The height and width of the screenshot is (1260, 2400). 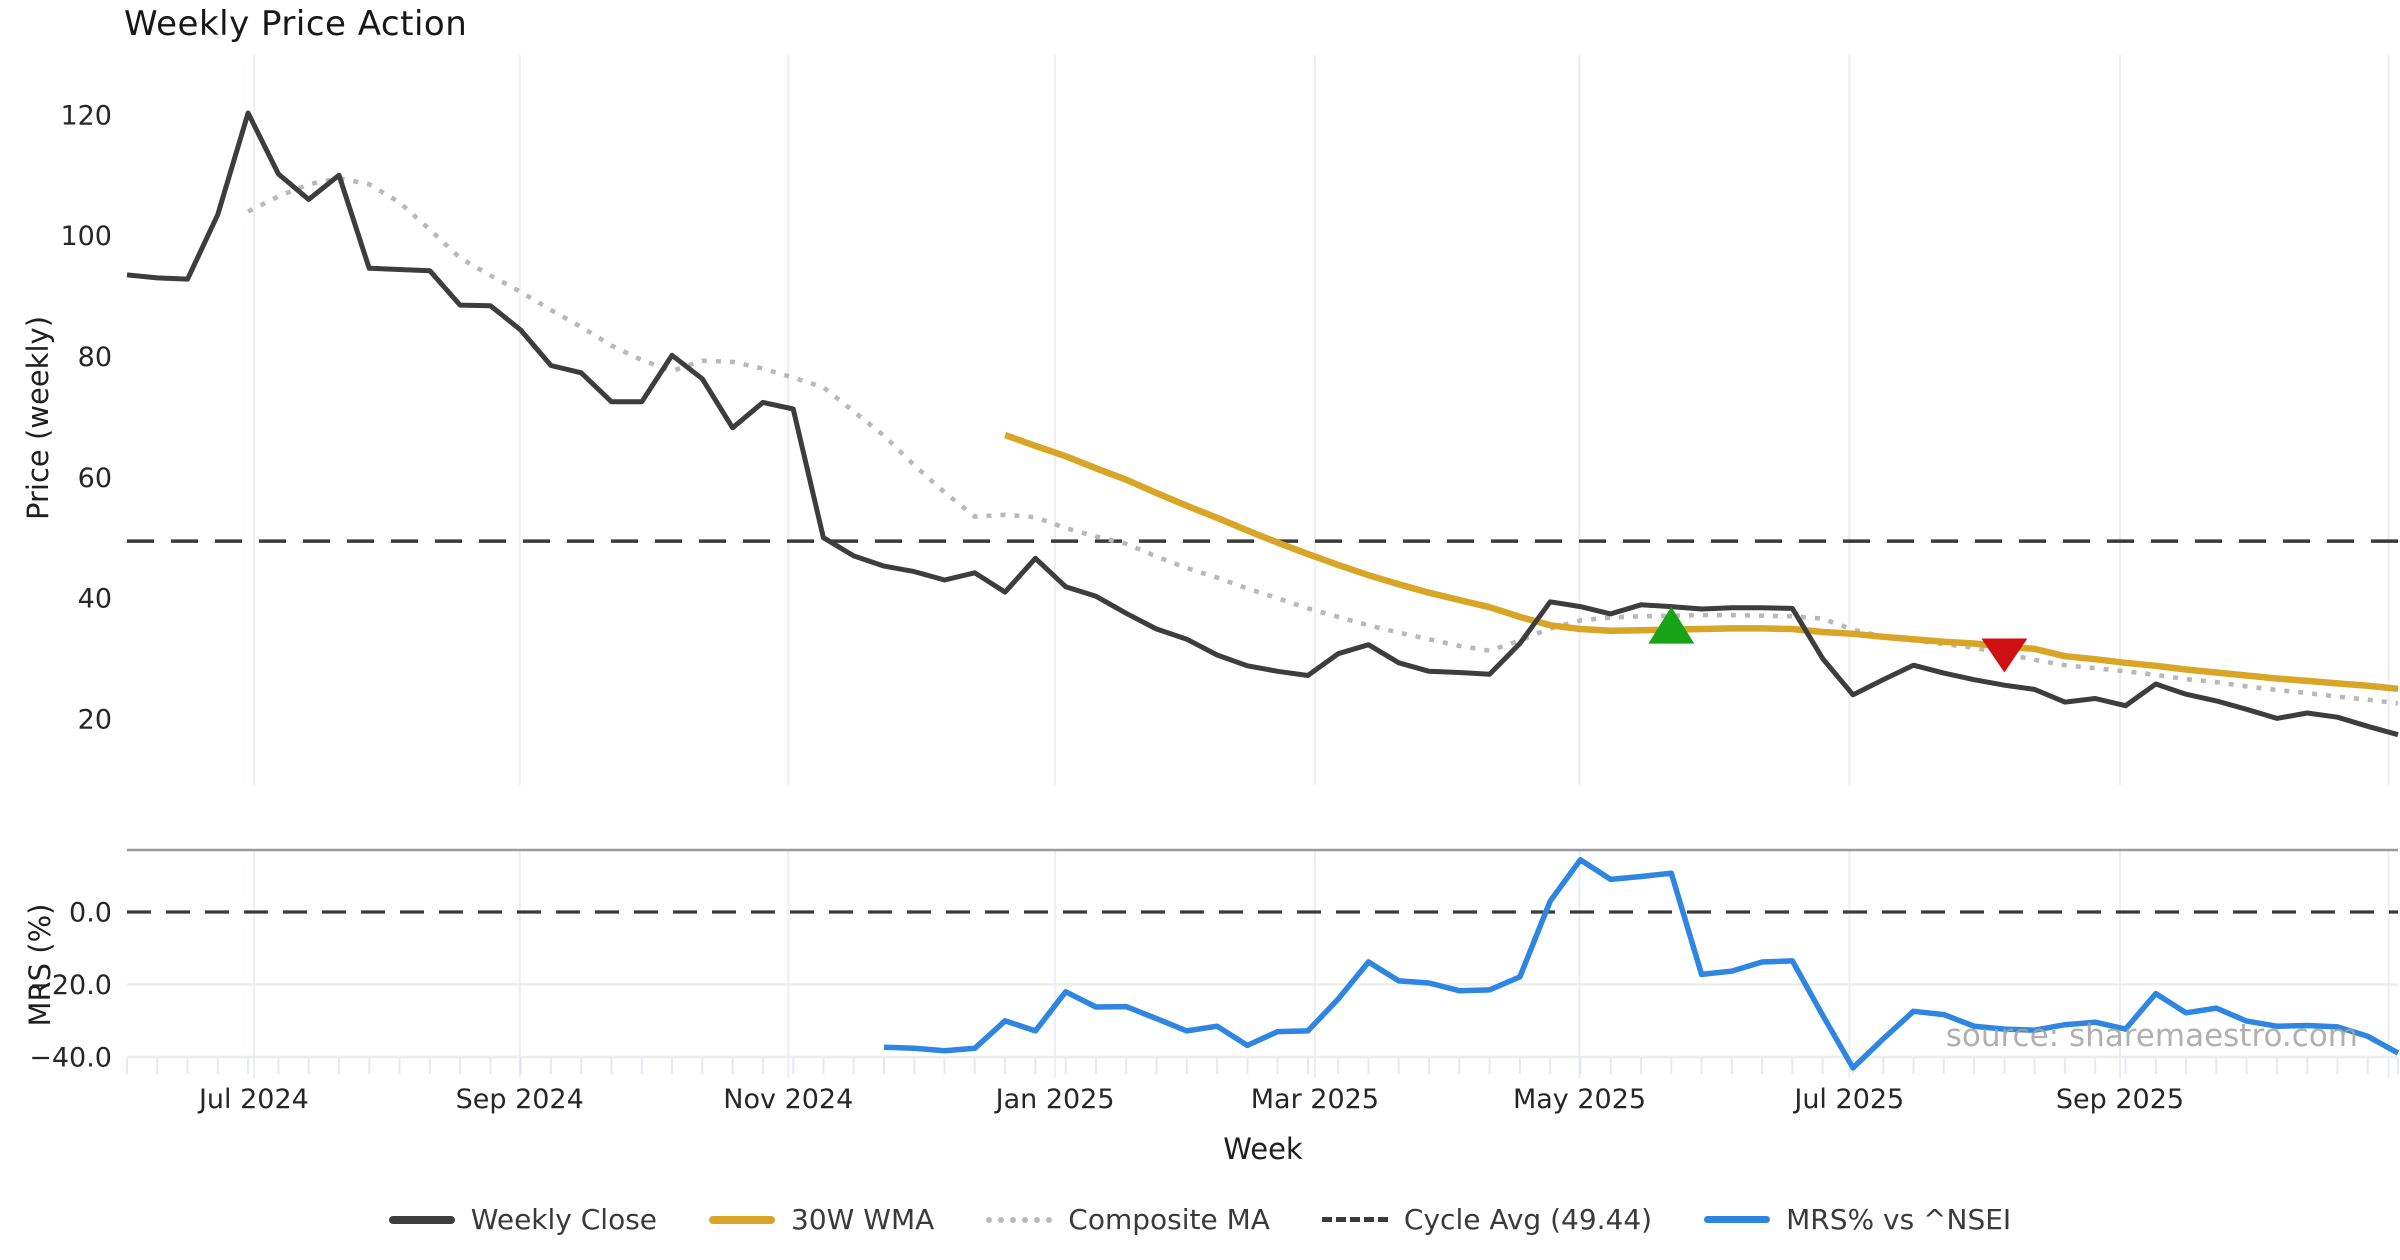 I want to click on cycle-avg-dashed-swatch-icon, so click(x=1354, y=1219).